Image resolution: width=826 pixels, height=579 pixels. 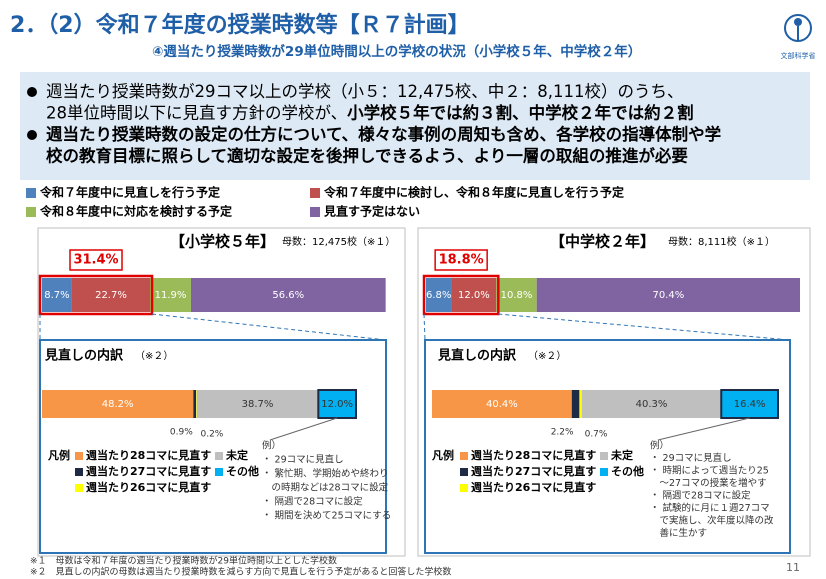 I want to click on annotation: 31.4%, so click(x=95, y=260).